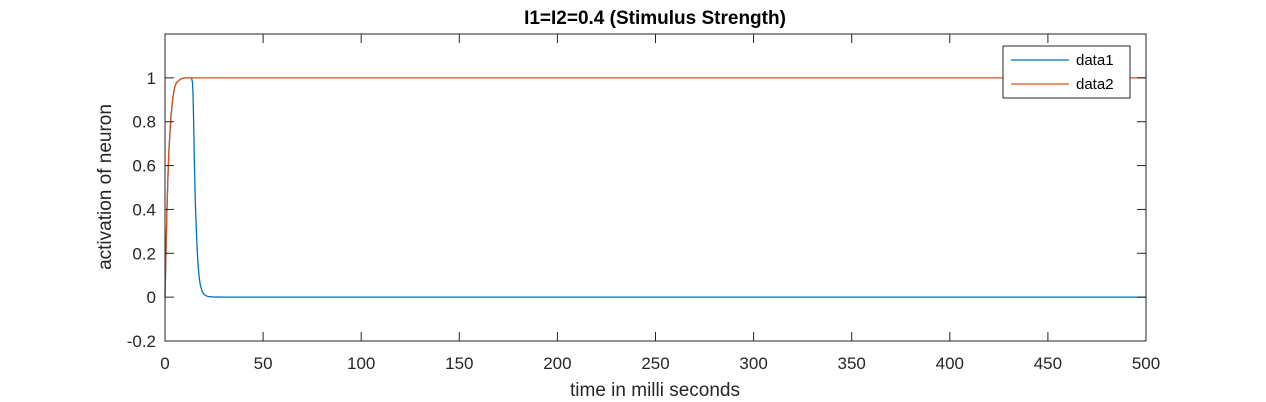 The width and height of the screenshot is (1266, 402). Describe the element at coordinates (361, 363) in the screenshot. I see `x-tick-label: 100` at that location.